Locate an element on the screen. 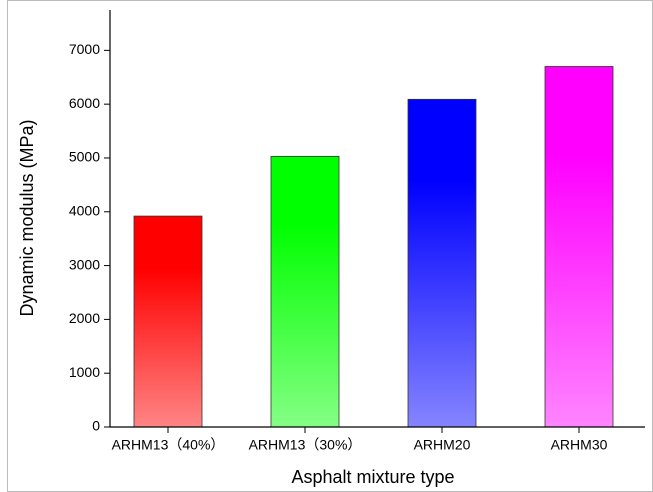 This screenshot has height=492, width=653. y-tick-label: 2000 is located at coordinates (84, 318).